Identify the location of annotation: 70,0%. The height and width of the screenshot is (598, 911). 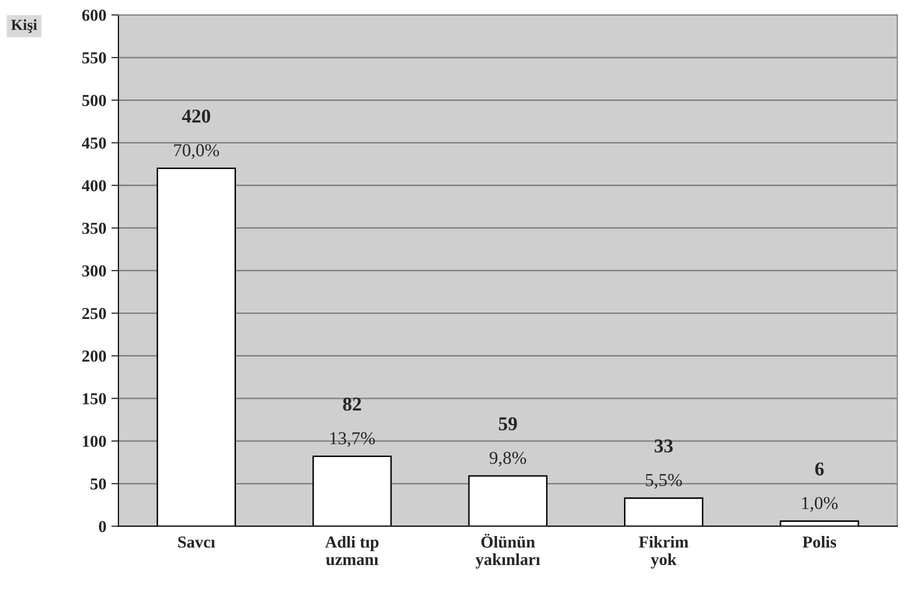
(197, 151).